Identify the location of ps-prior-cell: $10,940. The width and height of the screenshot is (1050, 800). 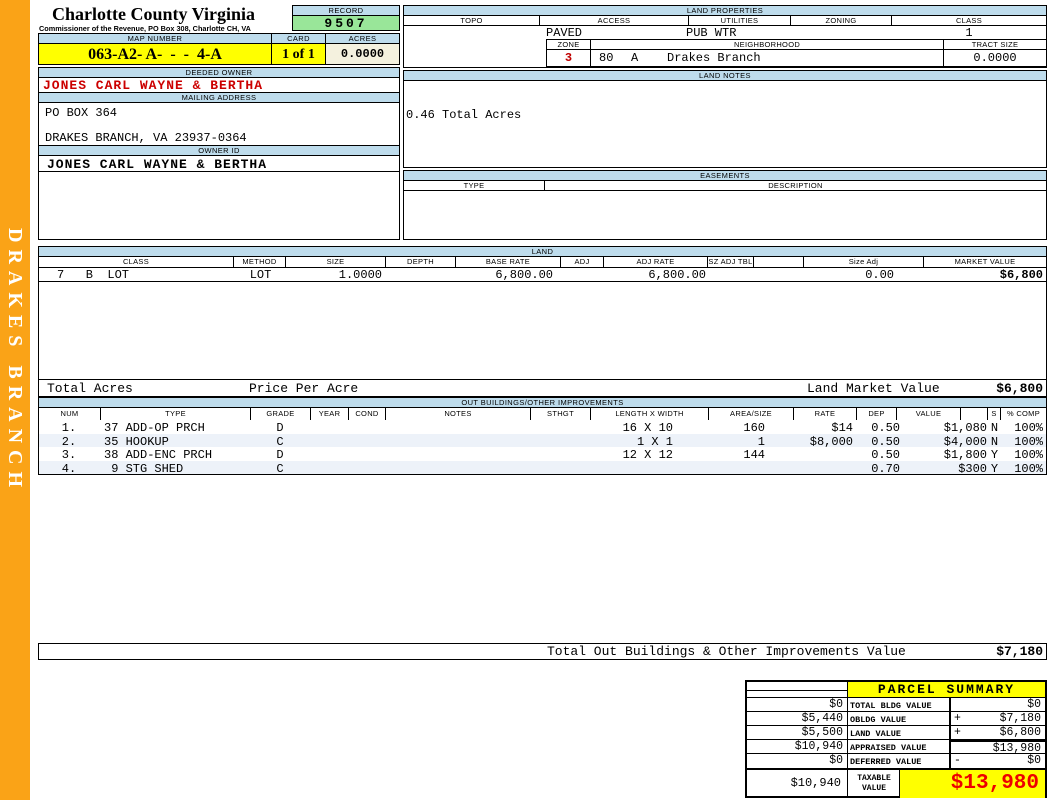
(797, 747).